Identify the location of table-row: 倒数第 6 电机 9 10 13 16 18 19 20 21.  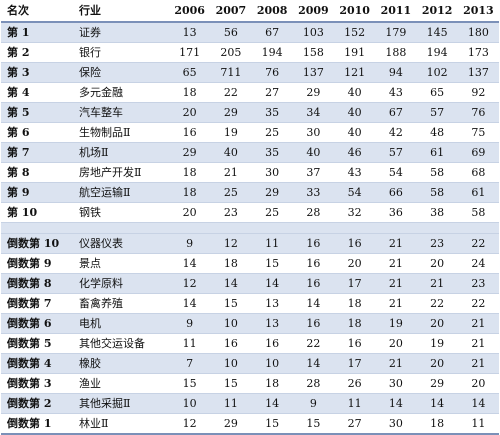
(250, 323).